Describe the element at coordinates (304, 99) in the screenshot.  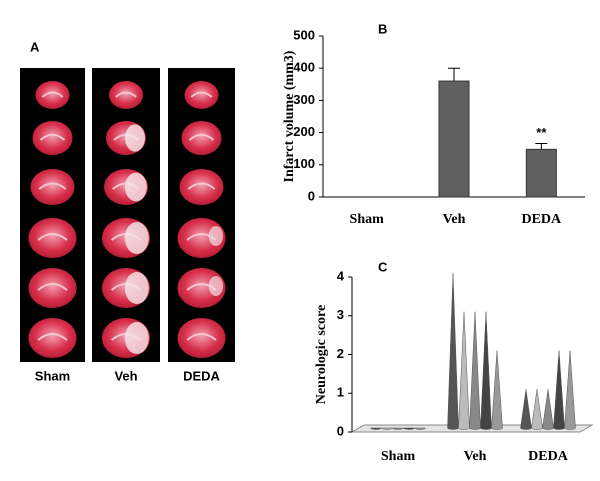
I see `y-tick-label: 300` at that location.